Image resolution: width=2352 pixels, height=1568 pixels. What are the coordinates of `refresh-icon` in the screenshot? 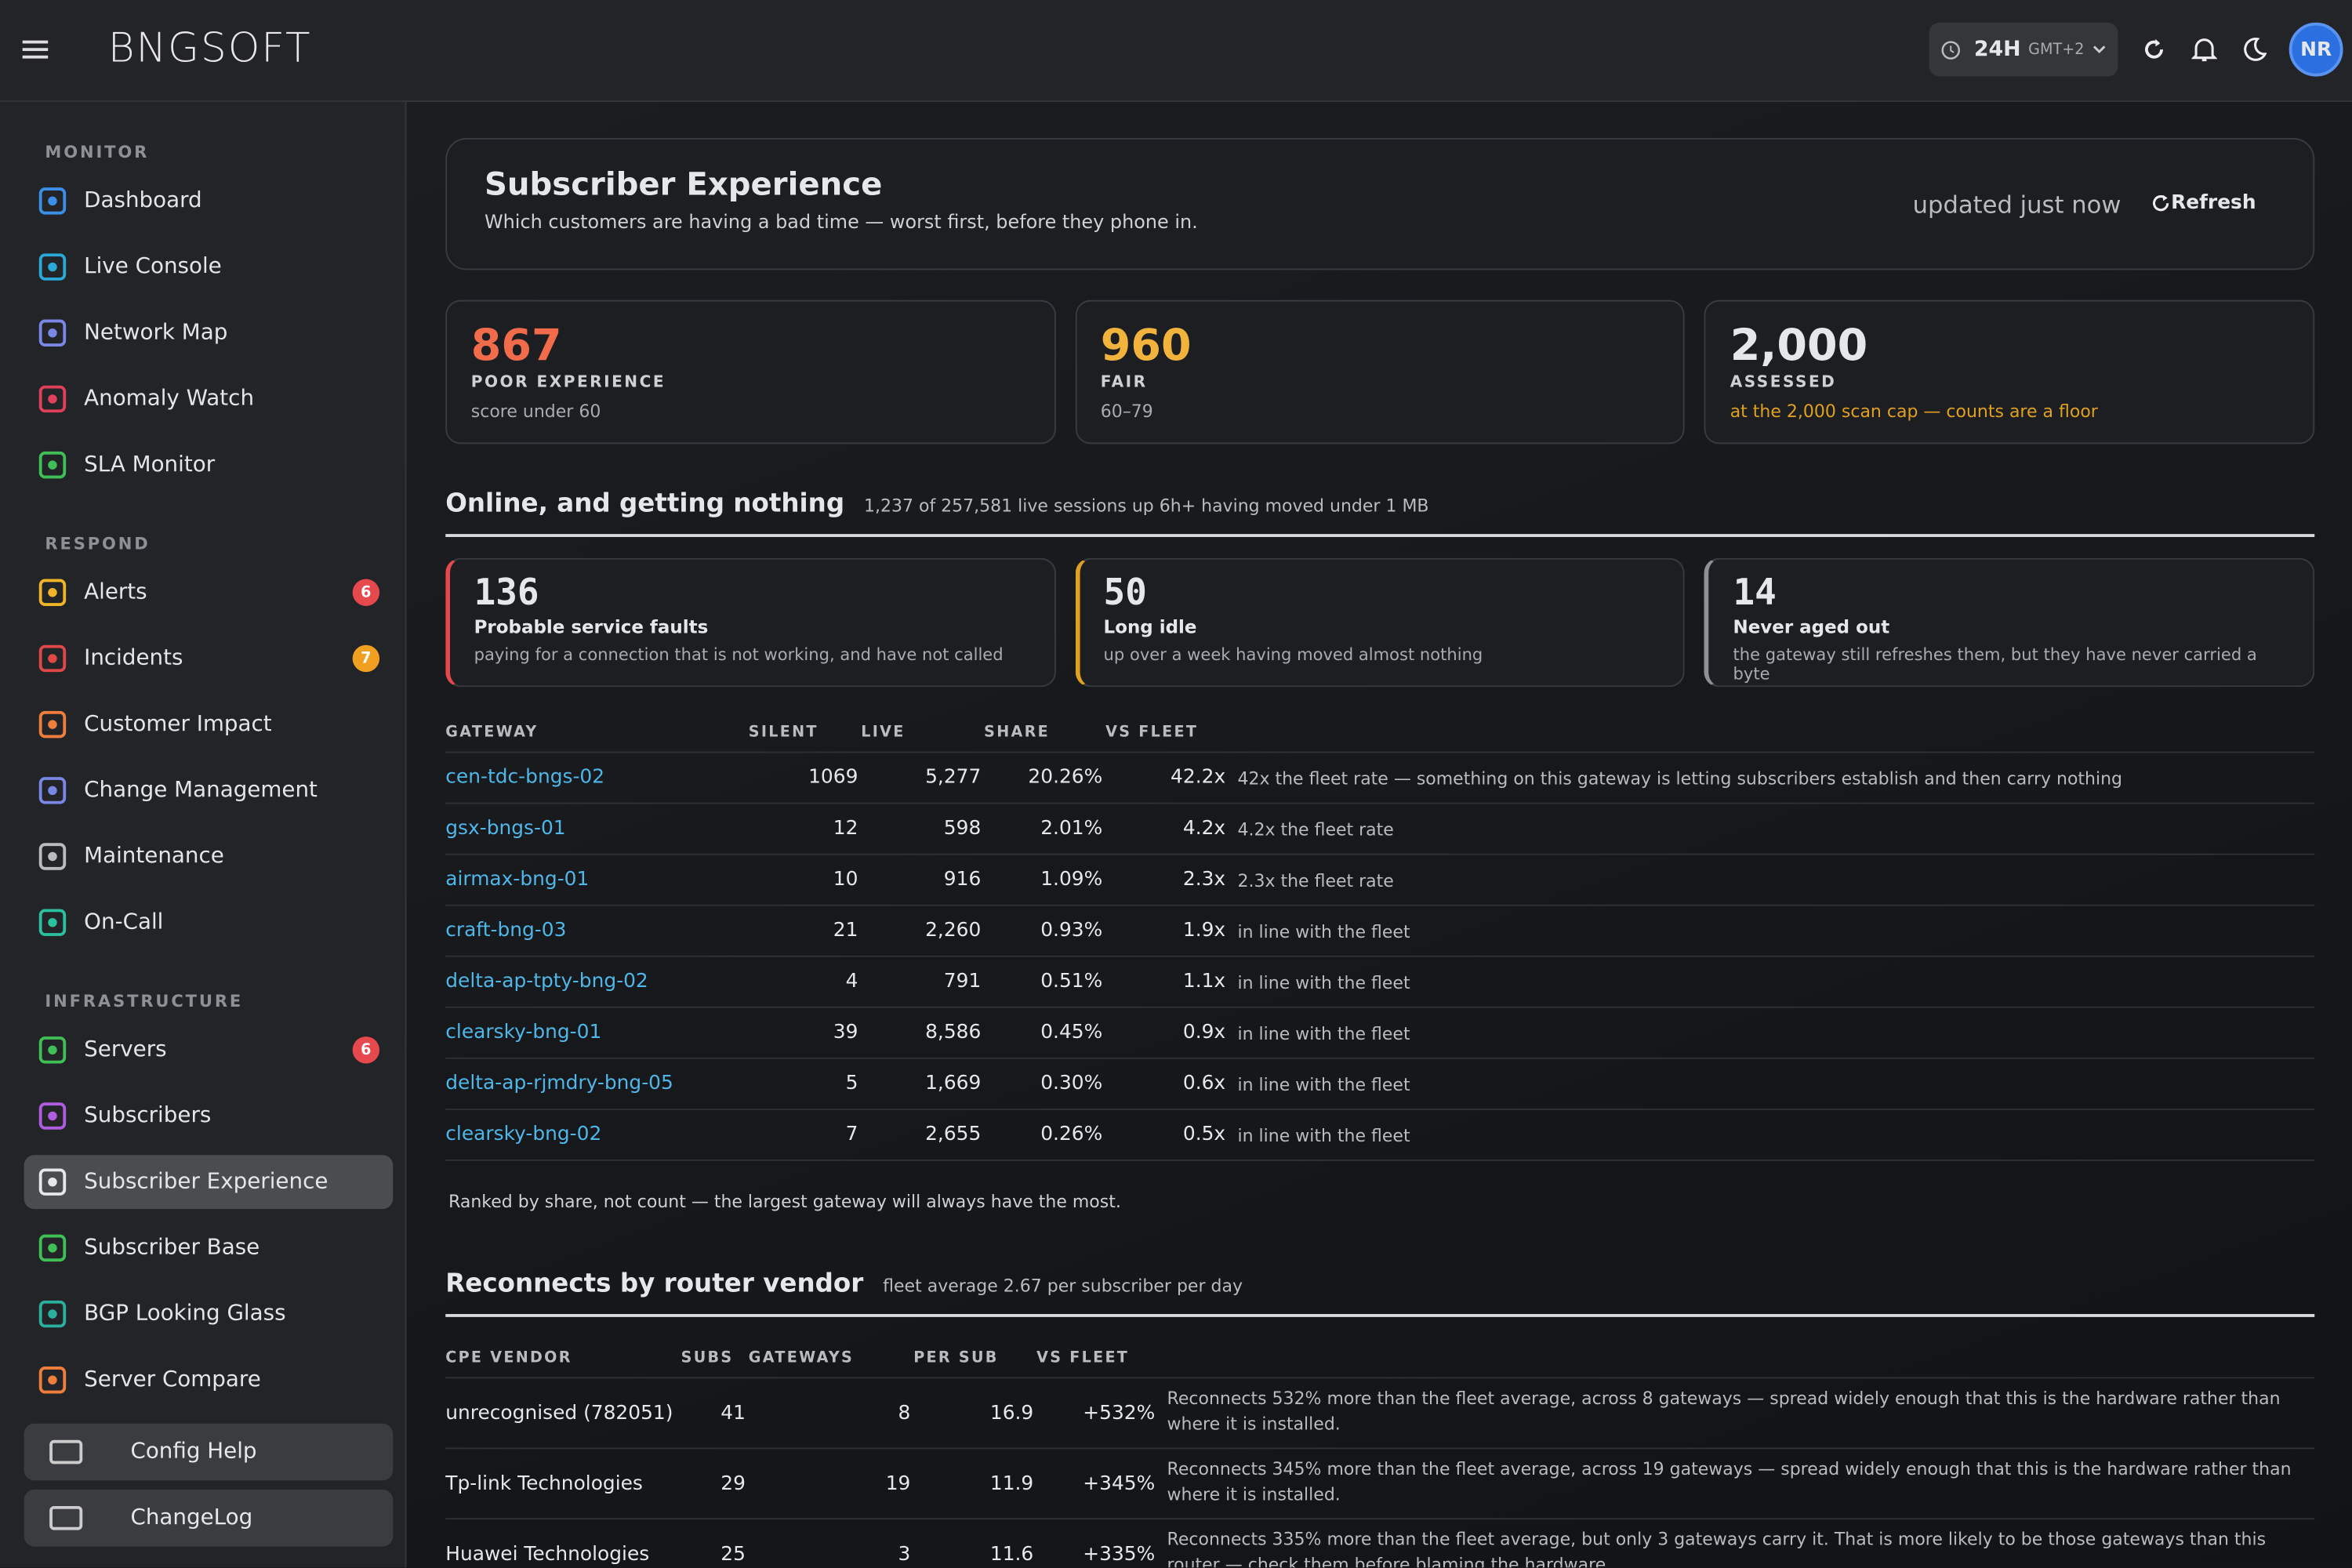 It's located at (2161, 203).